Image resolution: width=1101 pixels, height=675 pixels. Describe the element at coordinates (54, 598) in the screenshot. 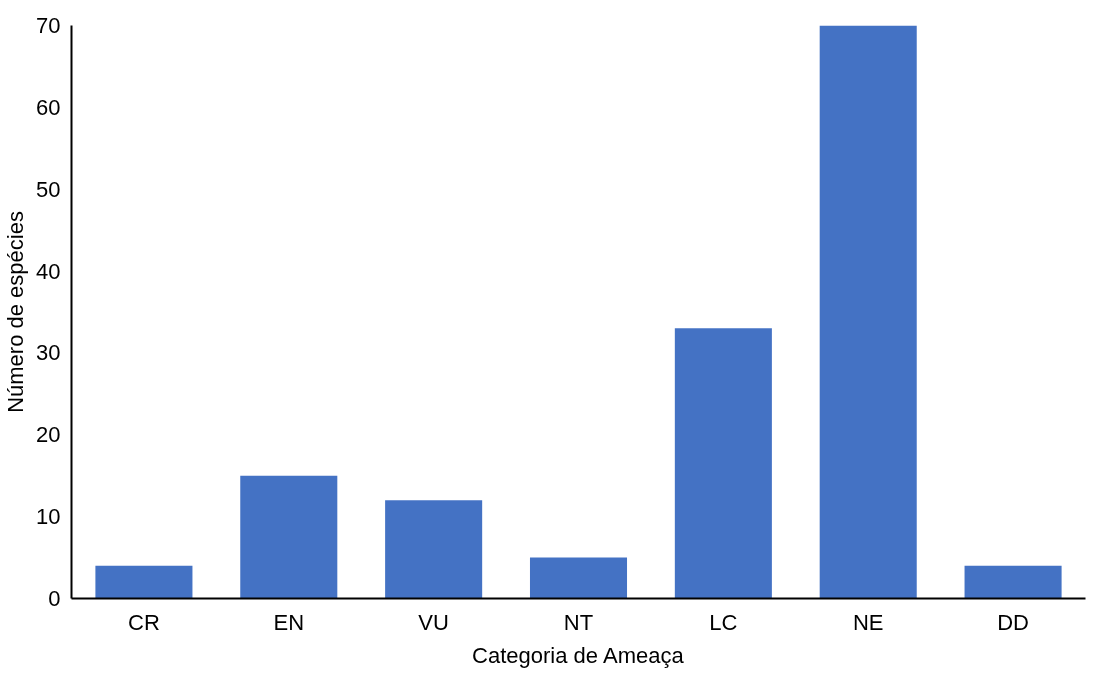

I see `y-tick-label: 0` at that location.